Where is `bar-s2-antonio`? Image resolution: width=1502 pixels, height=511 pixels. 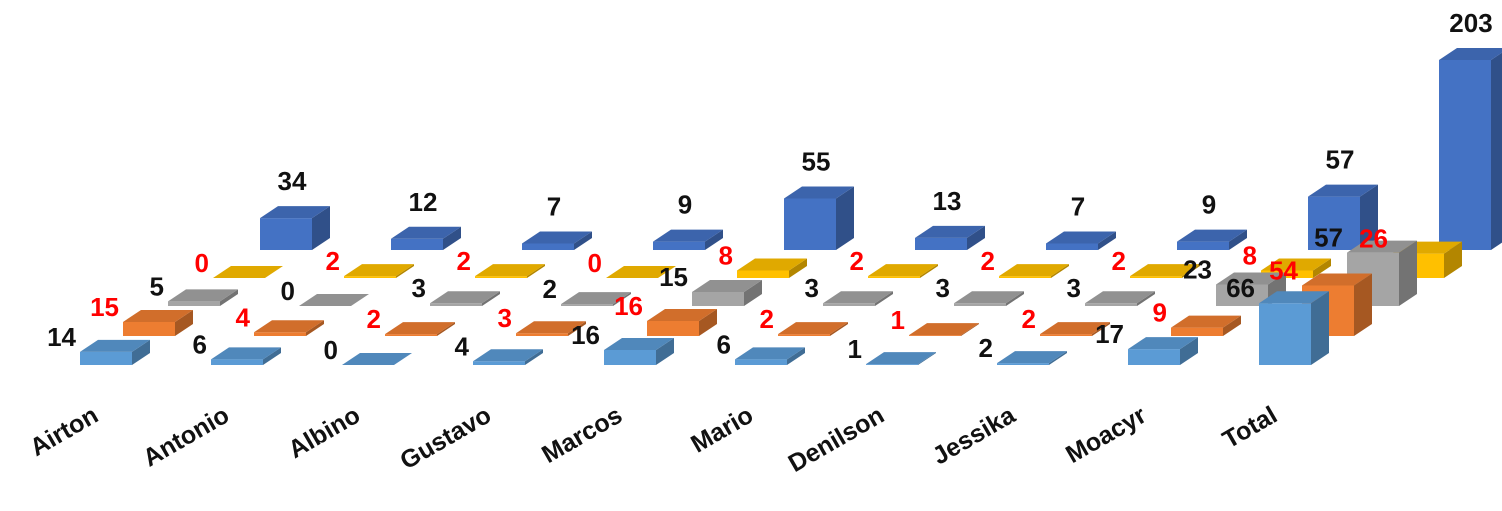 bar-s2-antonio is located at coordinates (289, 328).